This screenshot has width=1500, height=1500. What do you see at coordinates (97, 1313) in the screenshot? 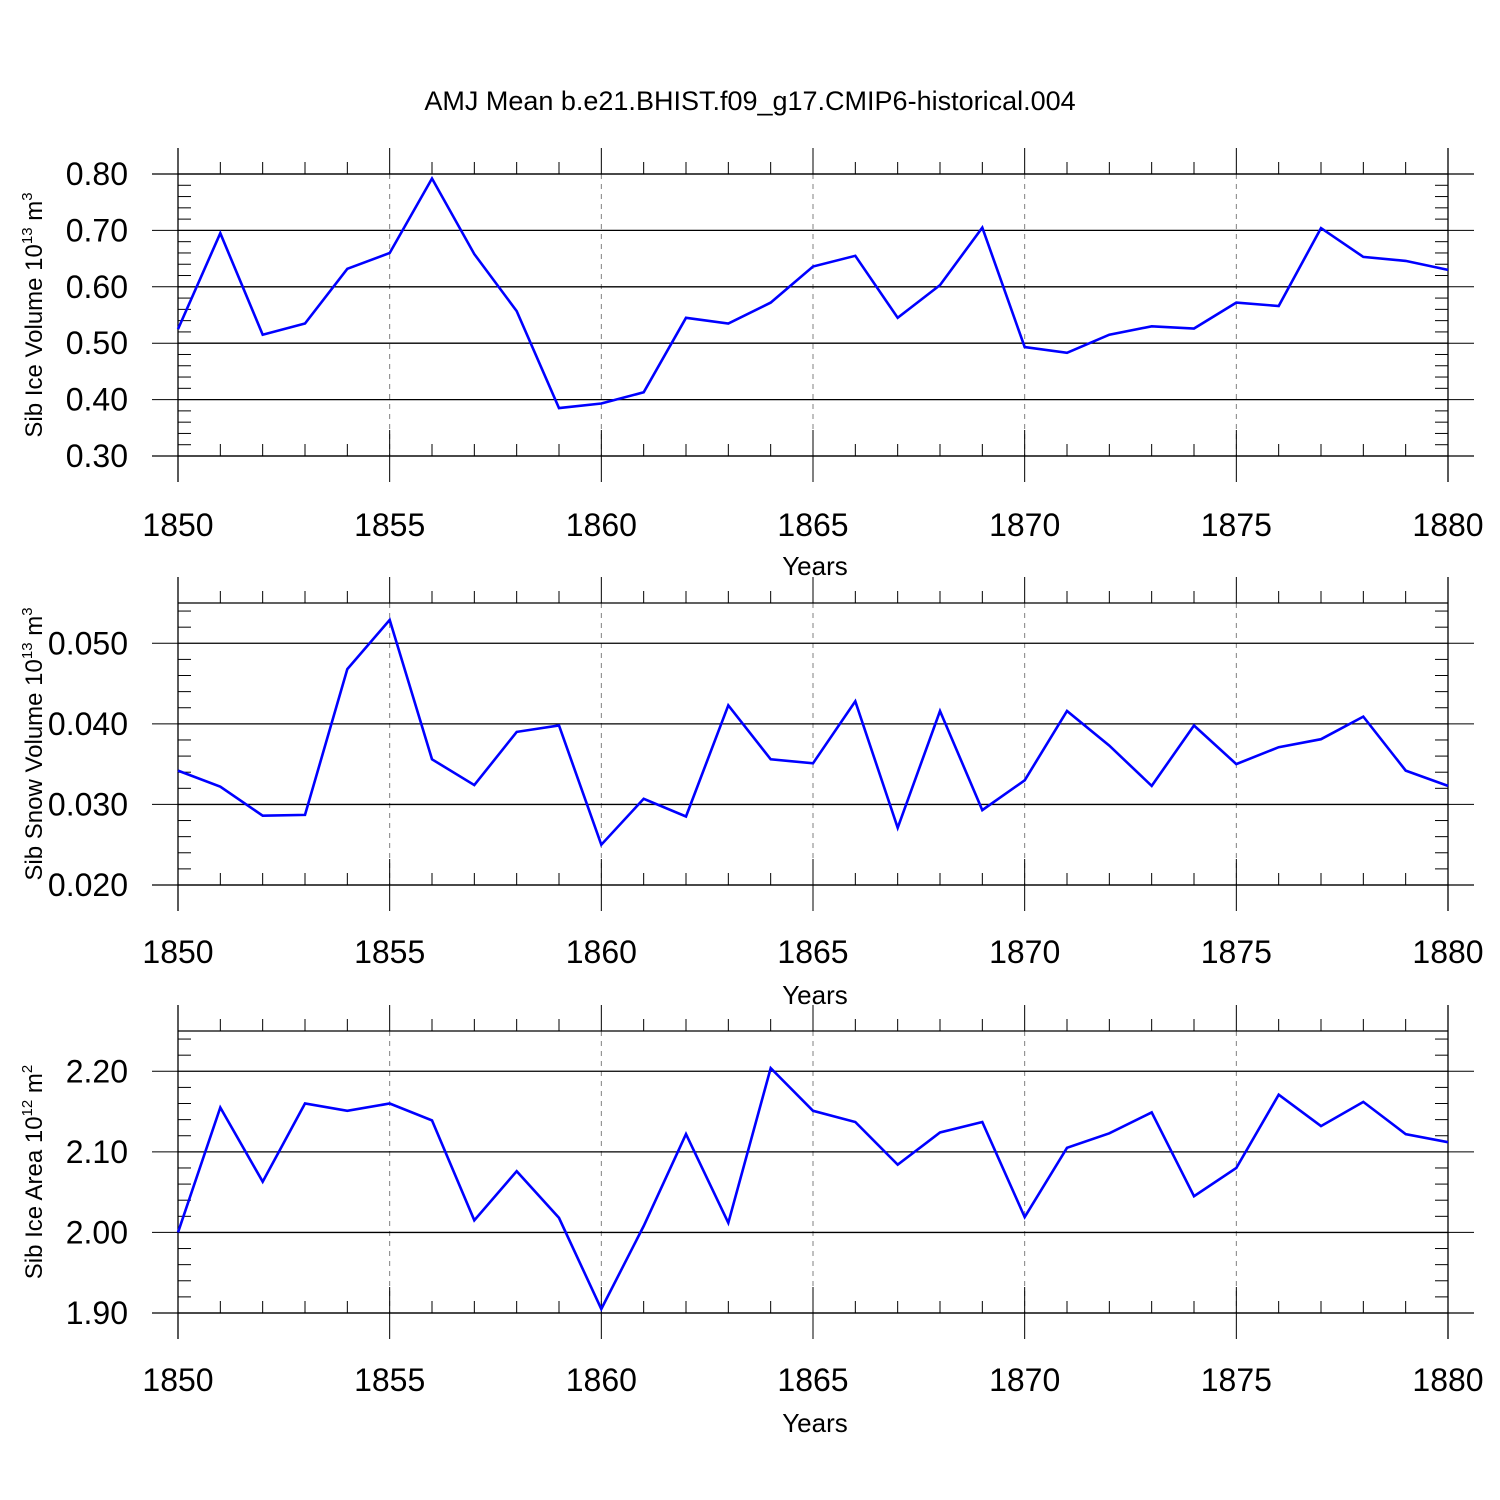
I see `y-tick-label: 1.90` at bounding box center [97, 1313].